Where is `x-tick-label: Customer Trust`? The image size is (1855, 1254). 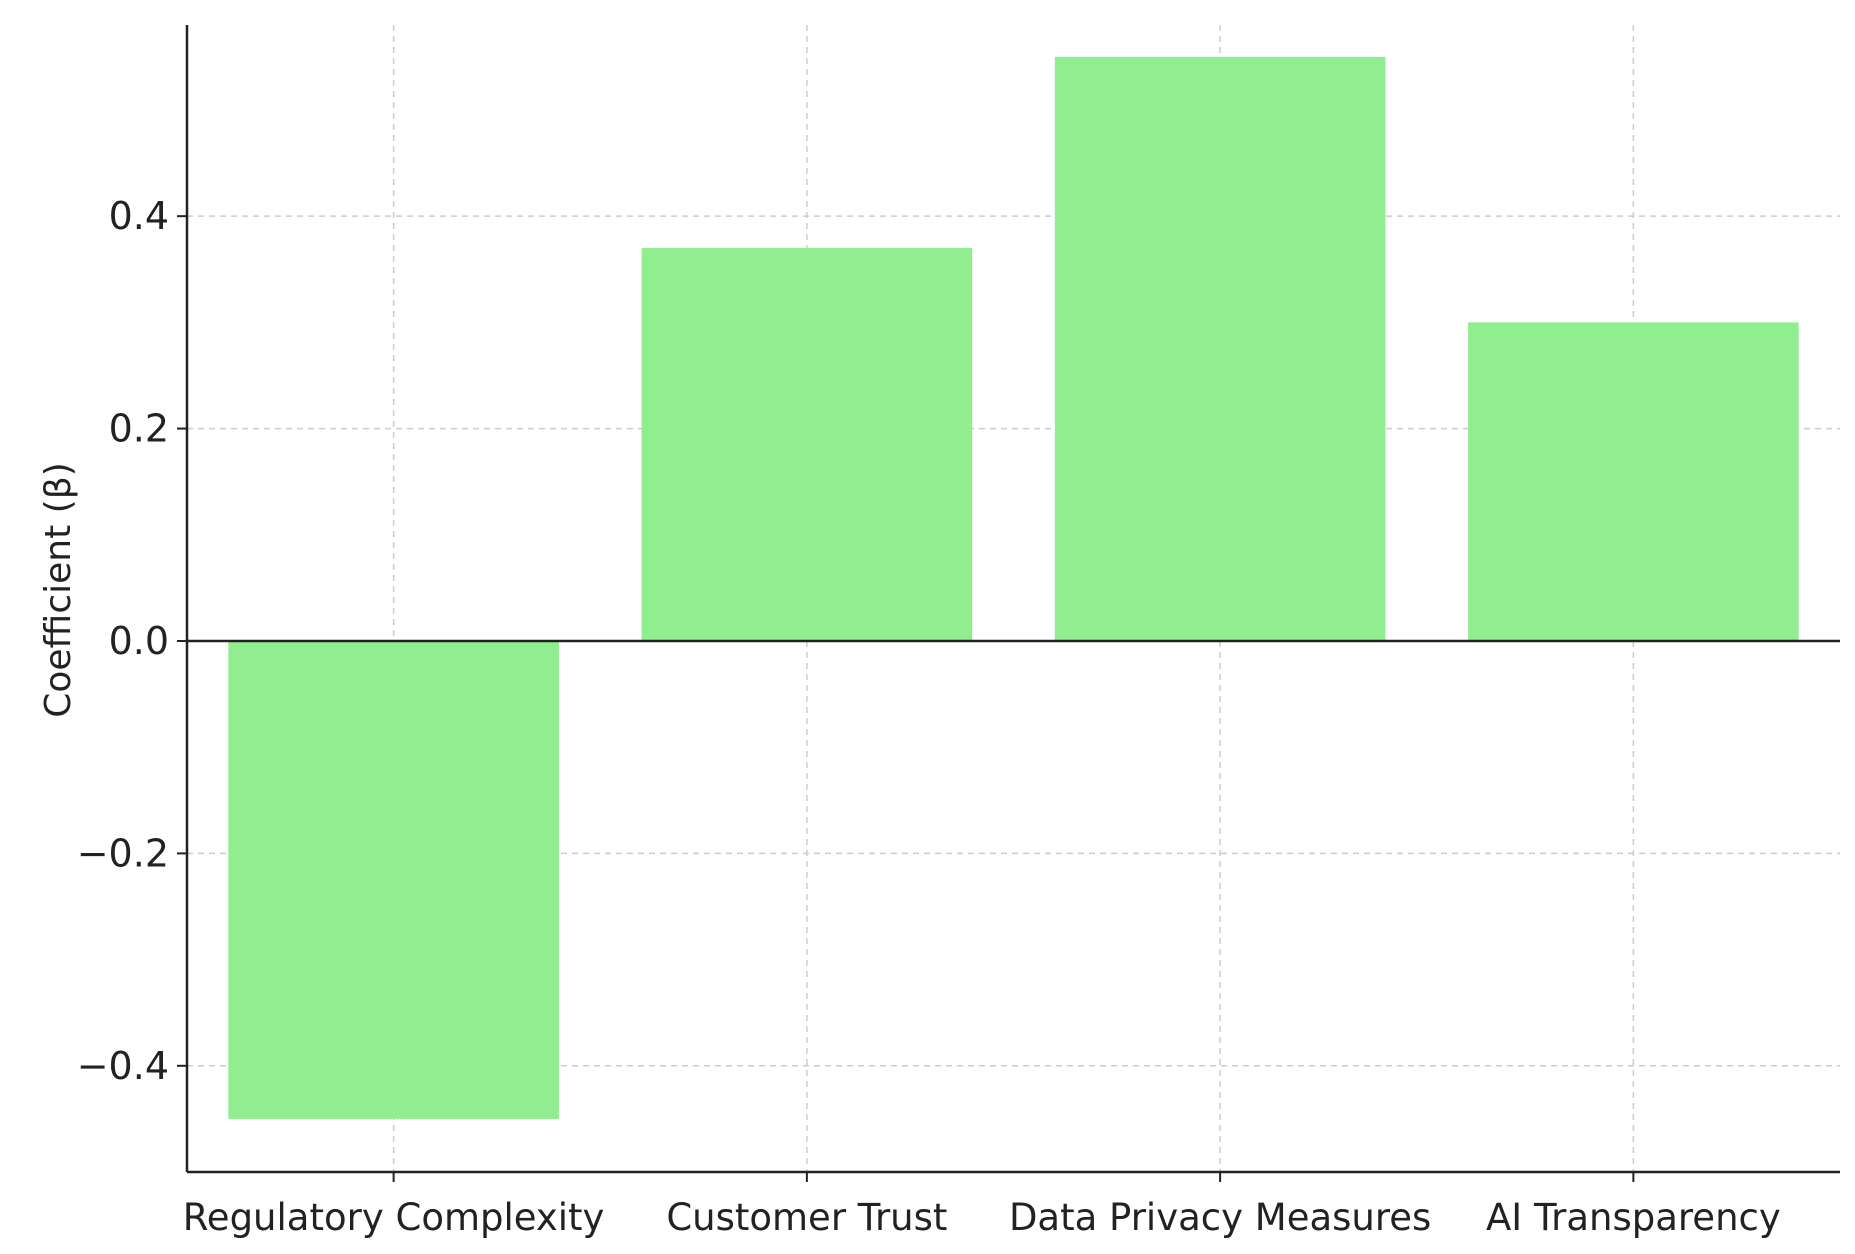
x-tick-label: Customer Trust is located at coordinates (806, 1217).